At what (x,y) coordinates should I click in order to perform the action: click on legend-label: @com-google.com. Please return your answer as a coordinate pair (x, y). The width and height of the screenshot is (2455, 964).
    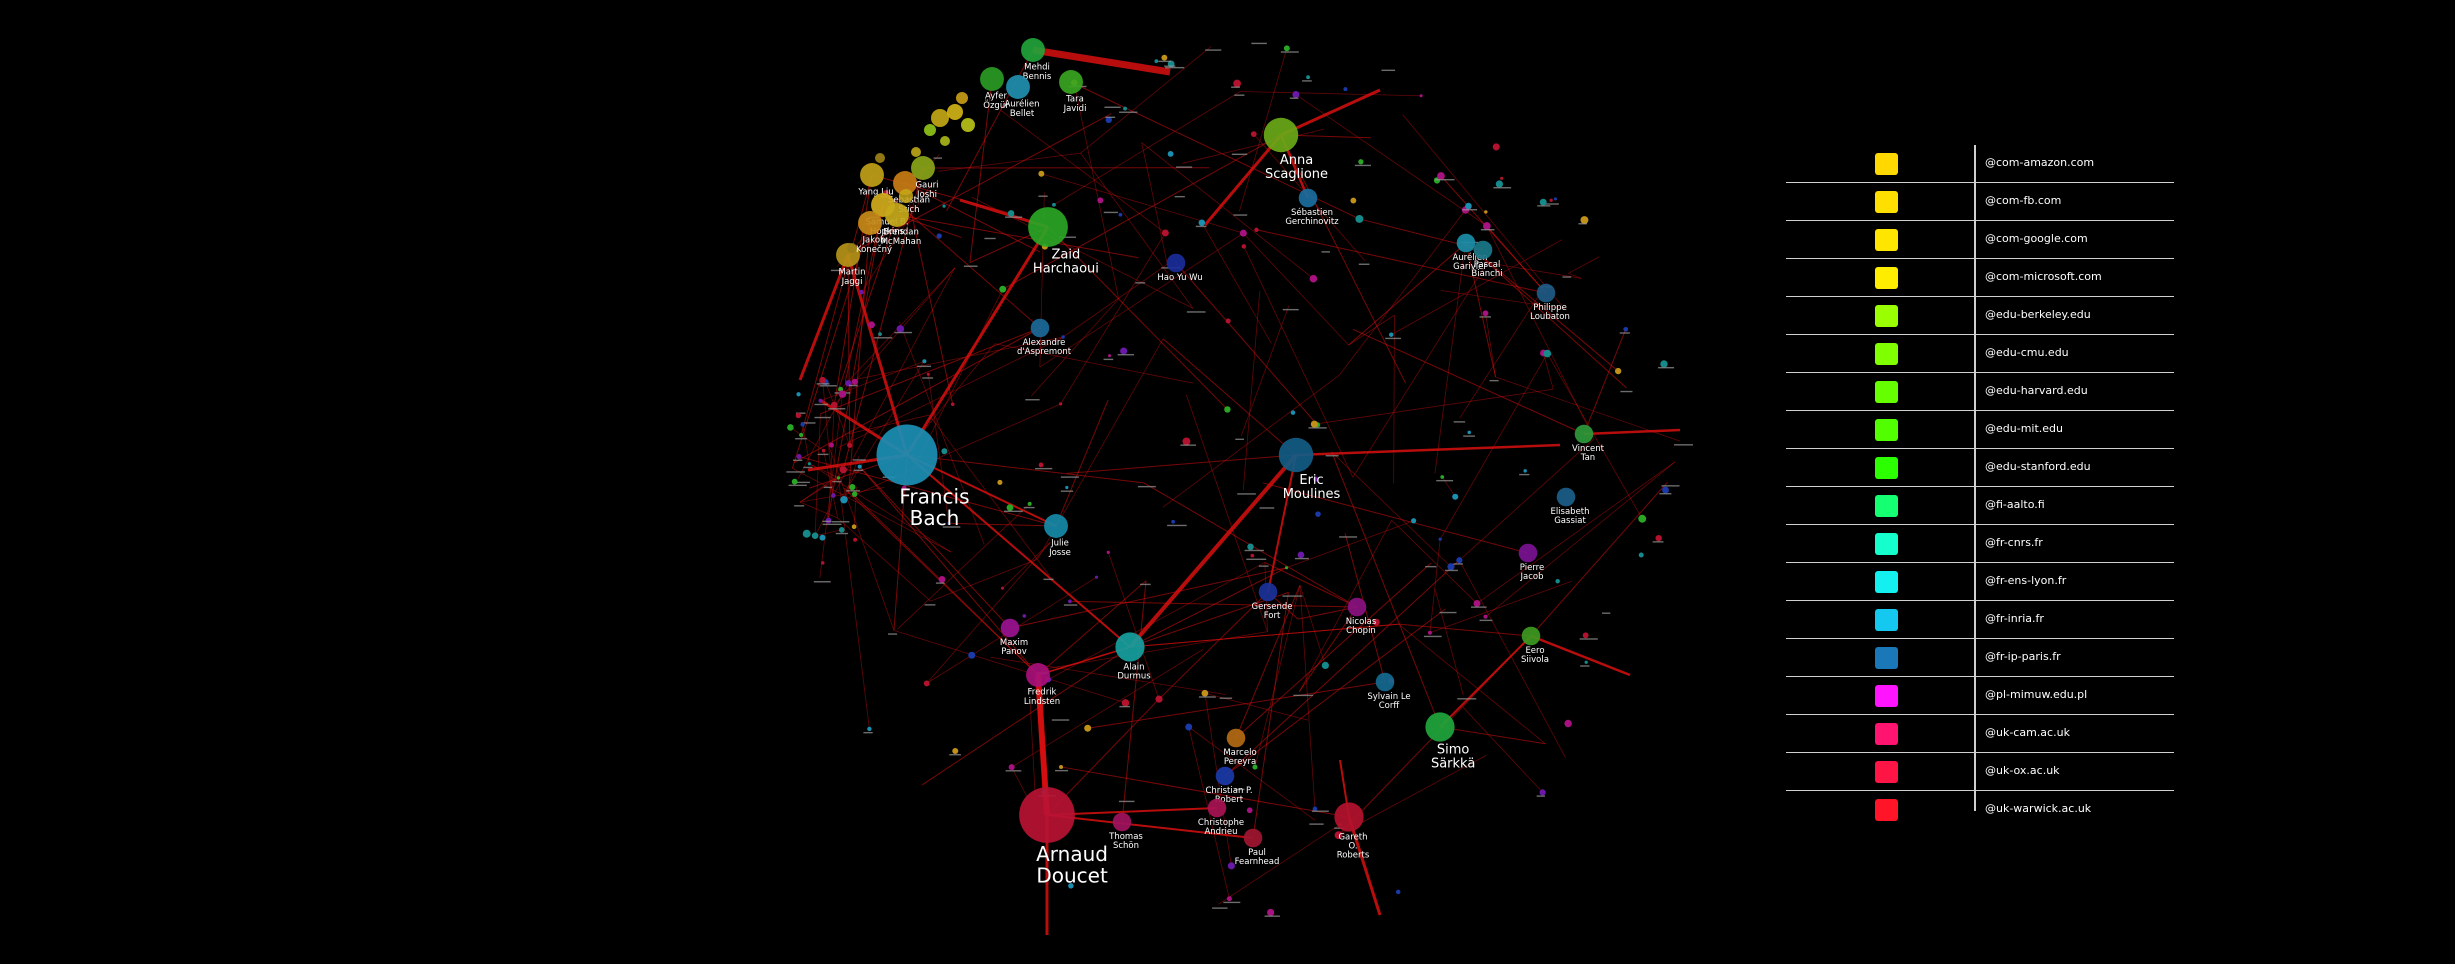
    Looking at the image, I should click on (2036, 238).